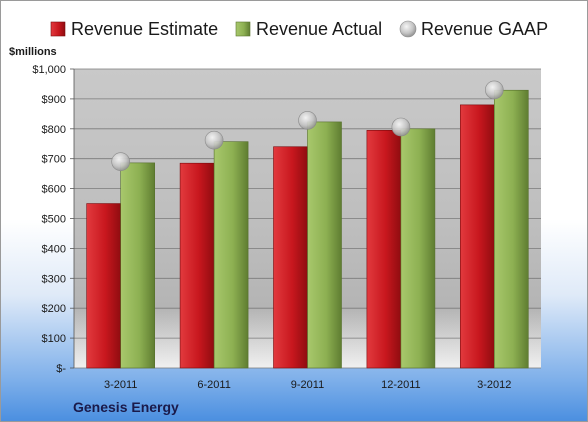 The height and width of the screenshot is (422, 588). Describe the element at coordinates (49, 70) in the screenshot. I see `ytick-label-10: $1,000` at that location.